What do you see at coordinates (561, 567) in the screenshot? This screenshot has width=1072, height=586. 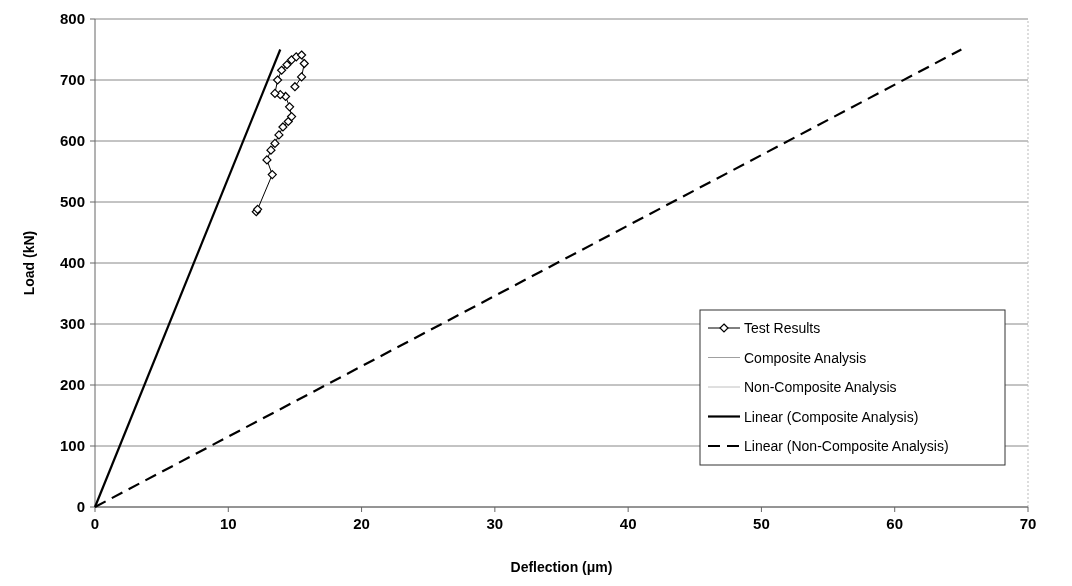 I see `x-axis-title: Deflection (μm)` at bounding box center [561, 567].